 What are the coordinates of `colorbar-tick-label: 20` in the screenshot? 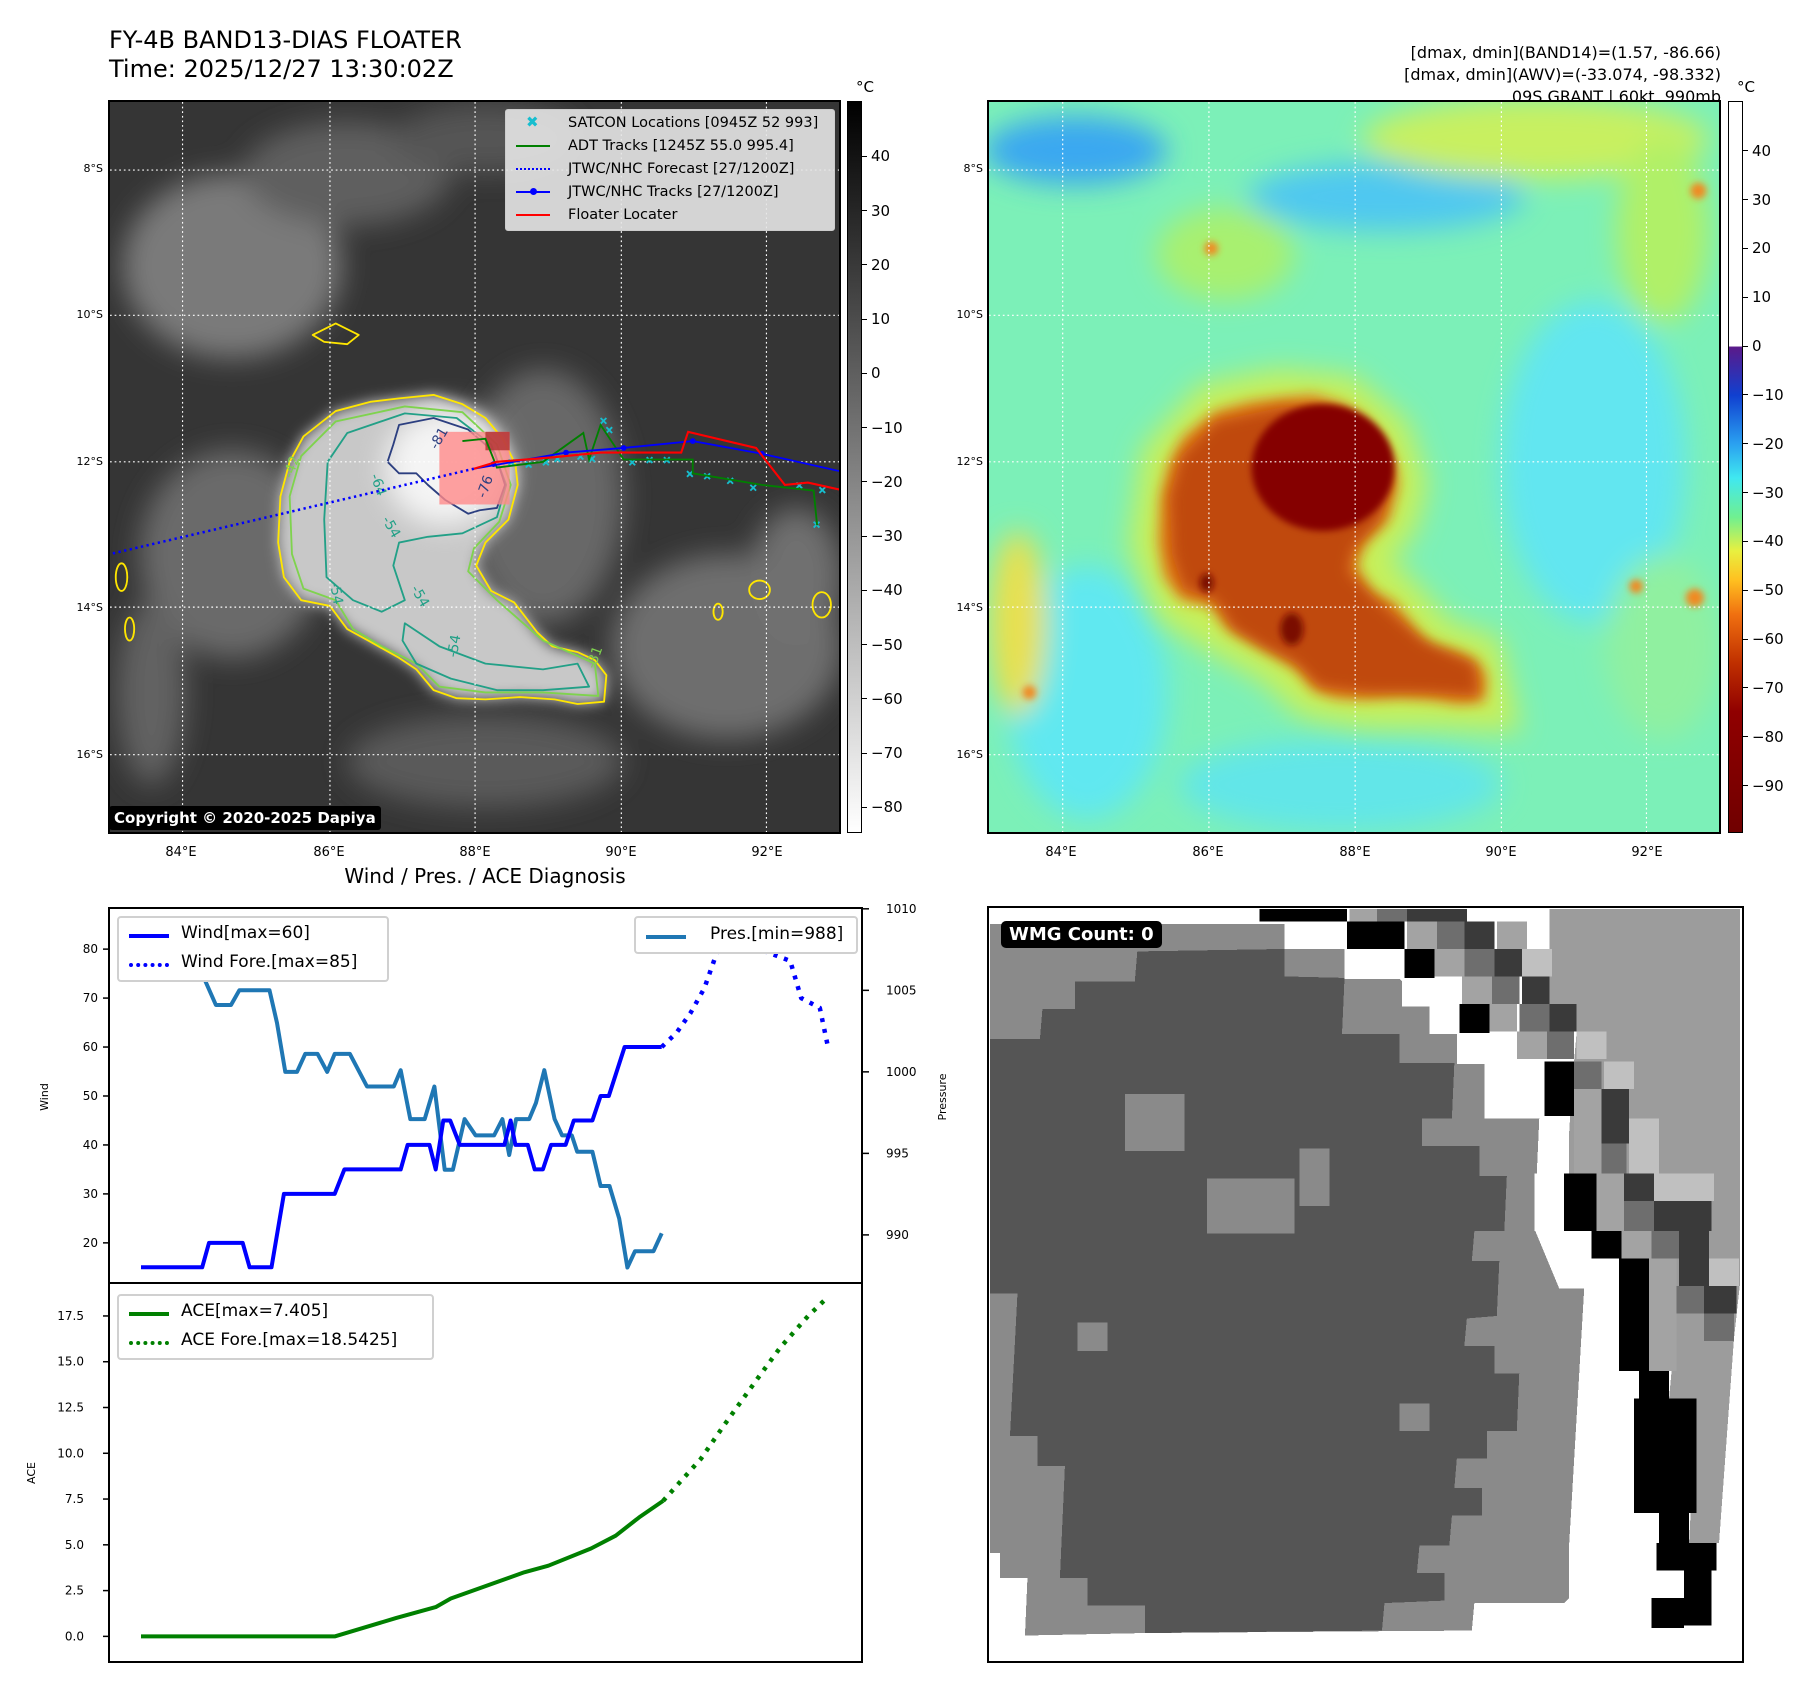 It's located at (1762, 248).